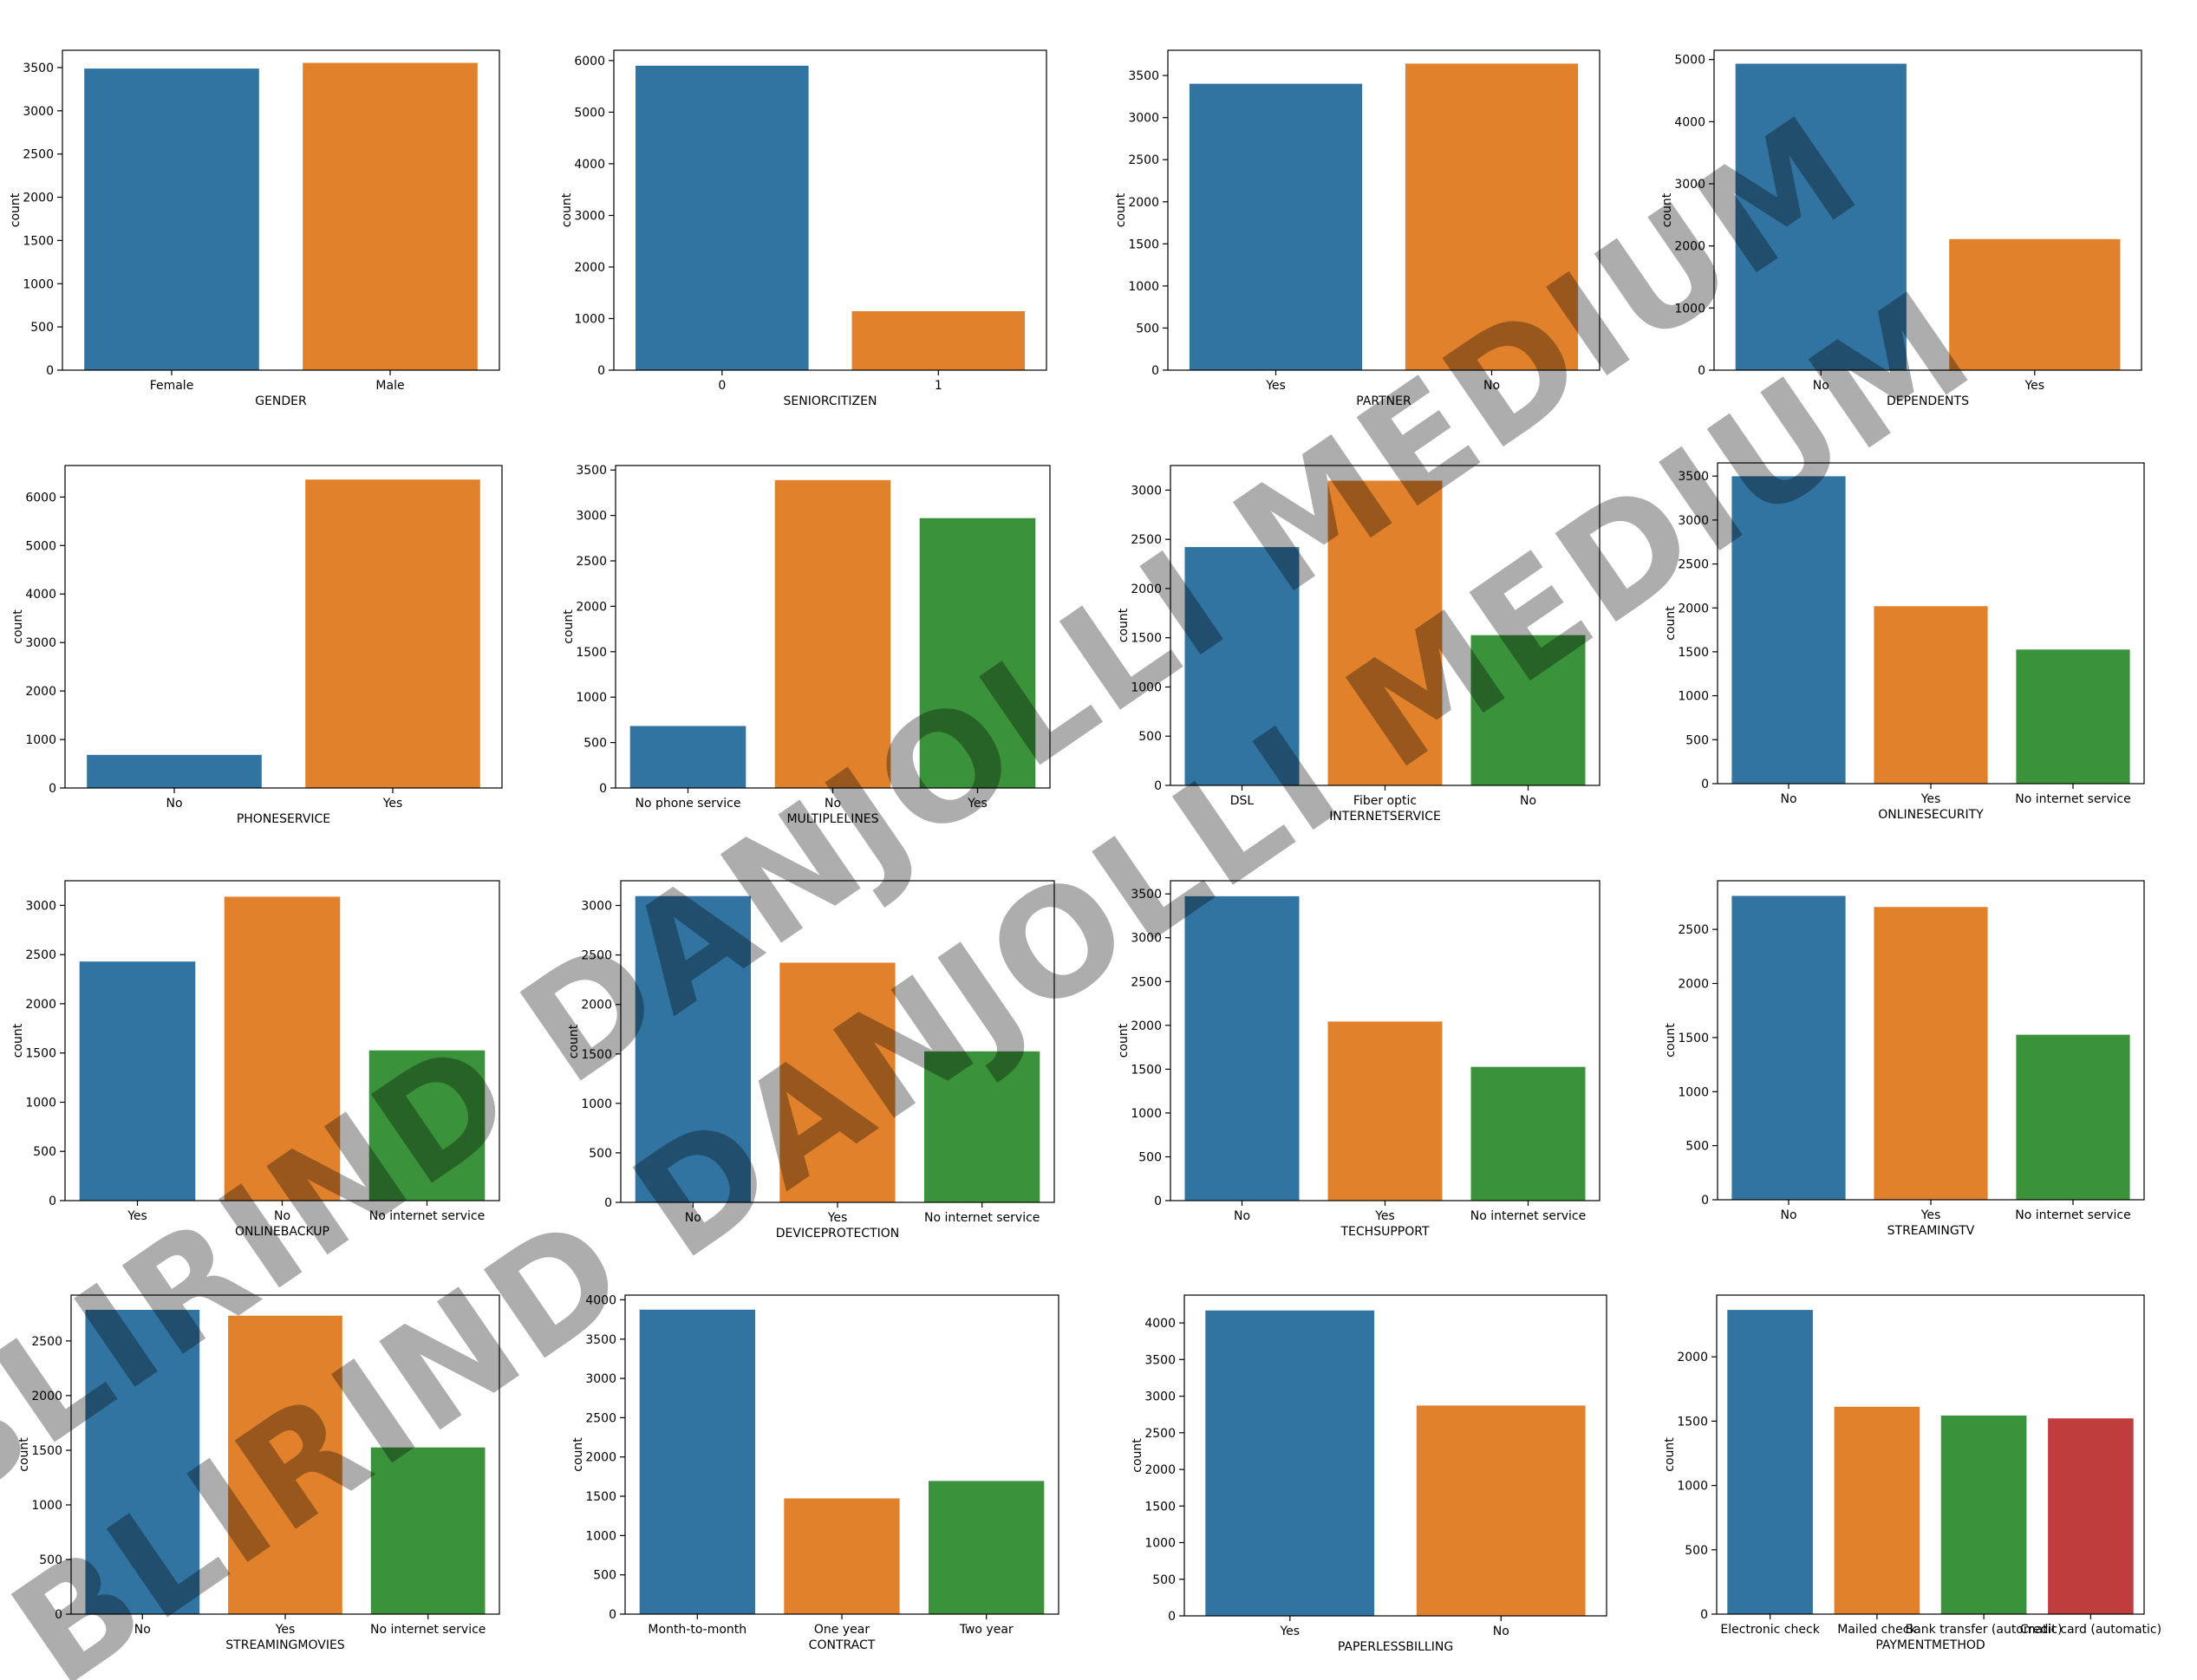  Describe the element at coordinates (41, 595) in the screenshot. I see `y-tick-label: 4000` at that location.